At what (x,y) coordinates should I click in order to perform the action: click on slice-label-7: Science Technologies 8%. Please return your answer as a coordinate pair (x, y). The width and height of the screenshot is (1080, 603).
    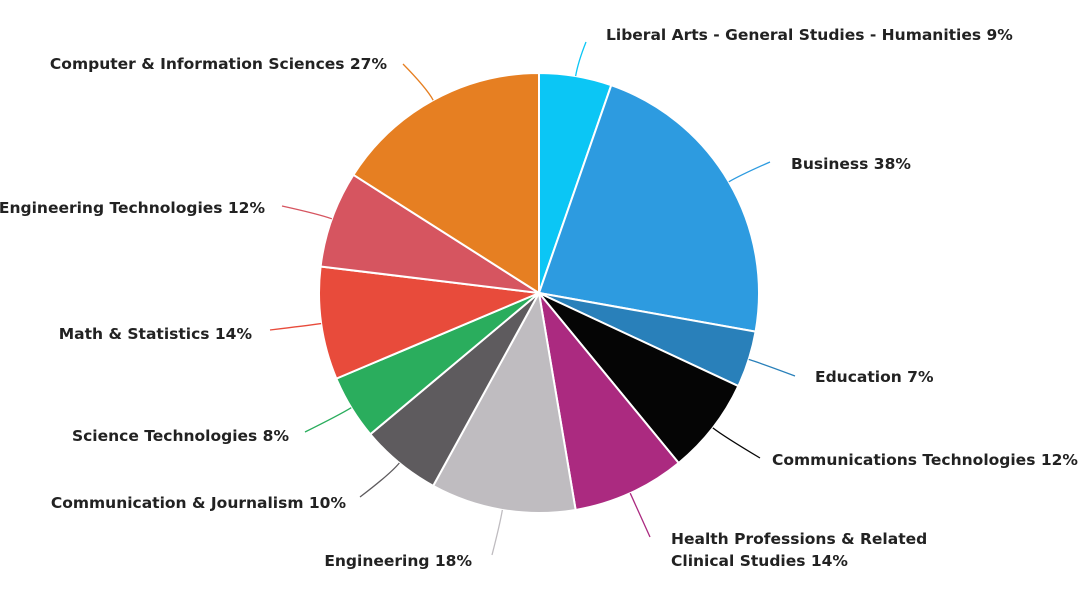
    Looking at the image, I should click on (181, 436).